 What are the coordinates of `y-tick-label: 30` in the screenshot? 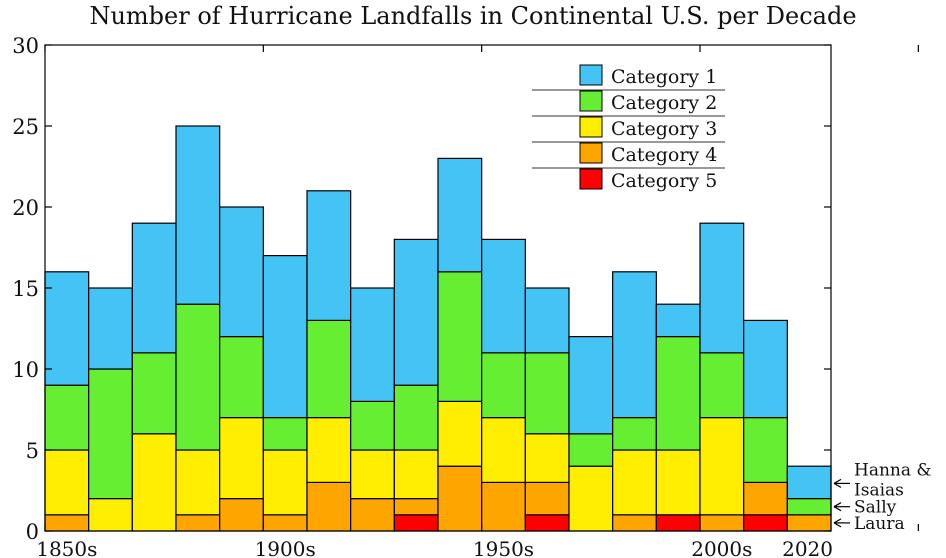 It's located at (25, 46).